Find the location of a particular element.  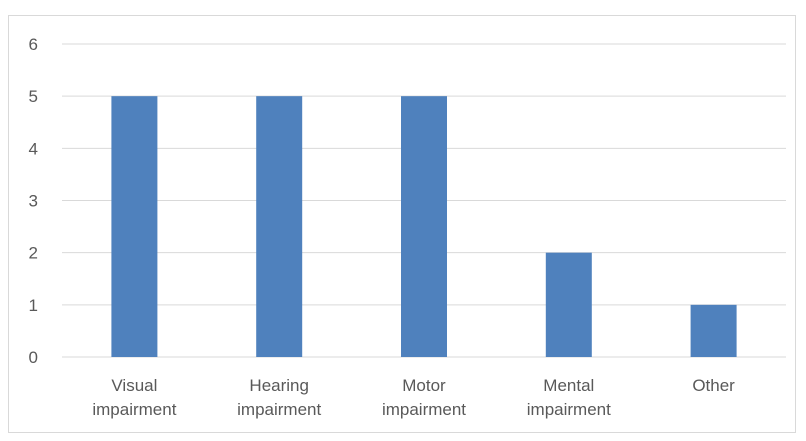

y-tick-label: 4 is located at coordinates (33, 148).